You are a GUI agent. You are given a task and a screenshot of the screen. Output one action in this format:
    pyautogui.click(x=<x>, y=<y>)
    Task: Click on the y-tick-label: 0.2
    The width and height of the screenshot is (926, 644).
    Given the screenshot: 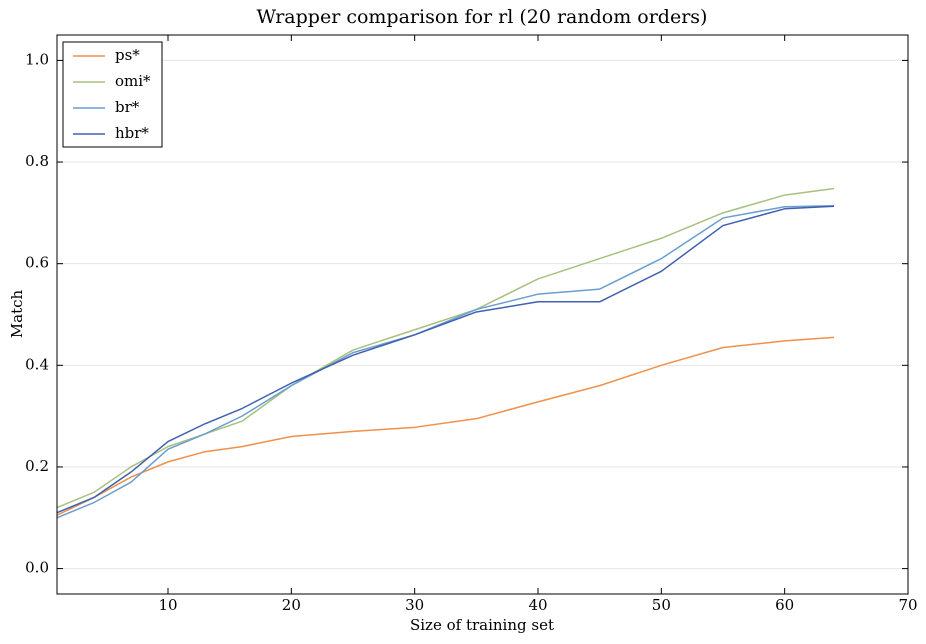 What is the action you would take?
    pyautogui.click(x=37, y=466)
    